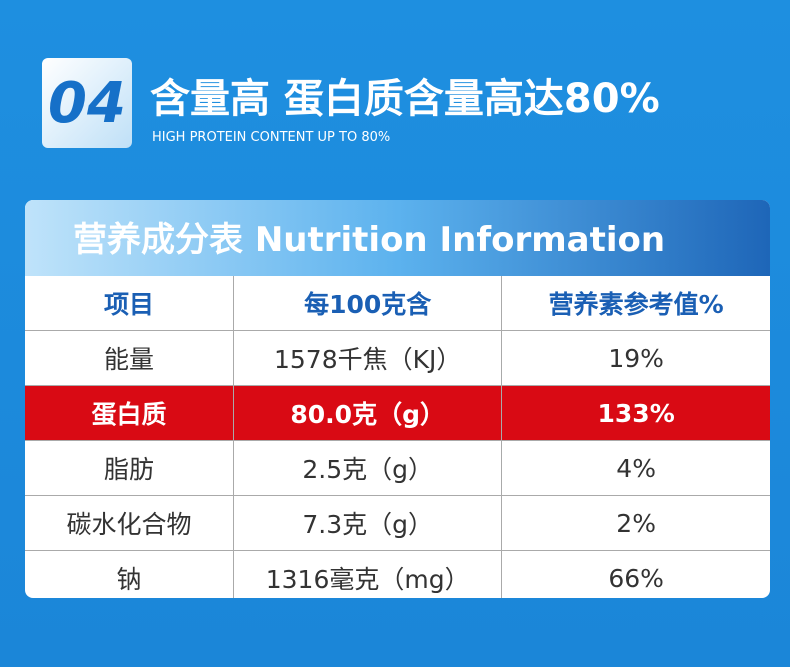  Describe the element at coordinates (405, 99) in the screenshot. I see `title: 含量高 蛋白质含量高达80%` at that location.